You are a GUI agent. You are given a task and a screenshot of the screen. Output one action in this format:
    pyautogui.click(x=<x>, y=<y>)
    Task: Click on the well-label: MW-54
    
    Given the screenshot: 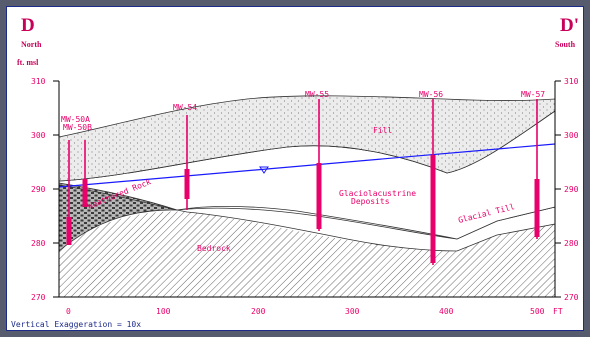 What is the action you would take?
    pyautogui.click(x=185, y=107)
    